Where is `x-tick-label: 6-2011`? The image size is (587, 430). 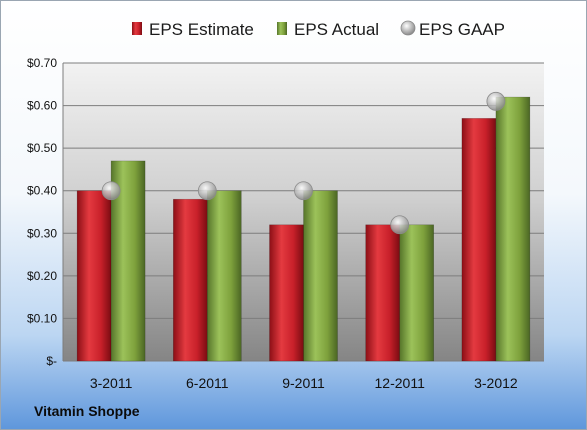
x-tick-label: 6-2011 is located at coordinates (207, 383).